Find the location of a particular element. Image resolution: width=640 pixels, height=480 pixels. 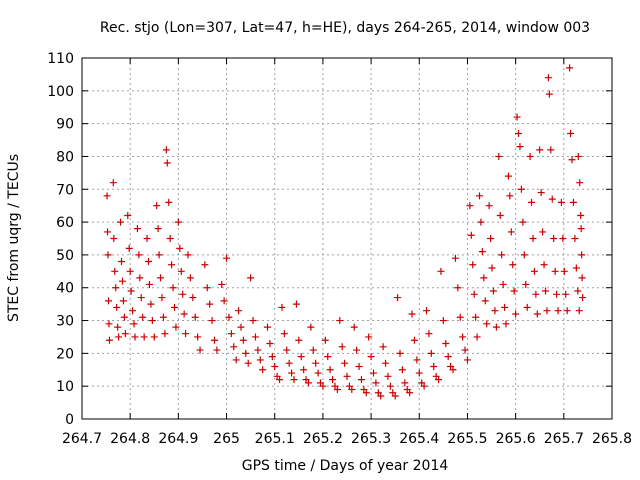

x-tick-label: 265.8 is located at coordinates (612, 439).